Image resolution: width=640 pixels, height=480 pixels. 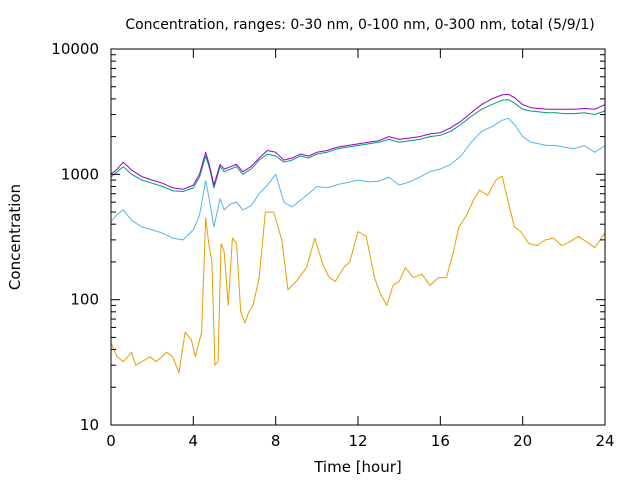 What do you see at coordinates (604, 441) in the screenshot?
I see `x-tick-label: 24` at bounding box center [604, 441].